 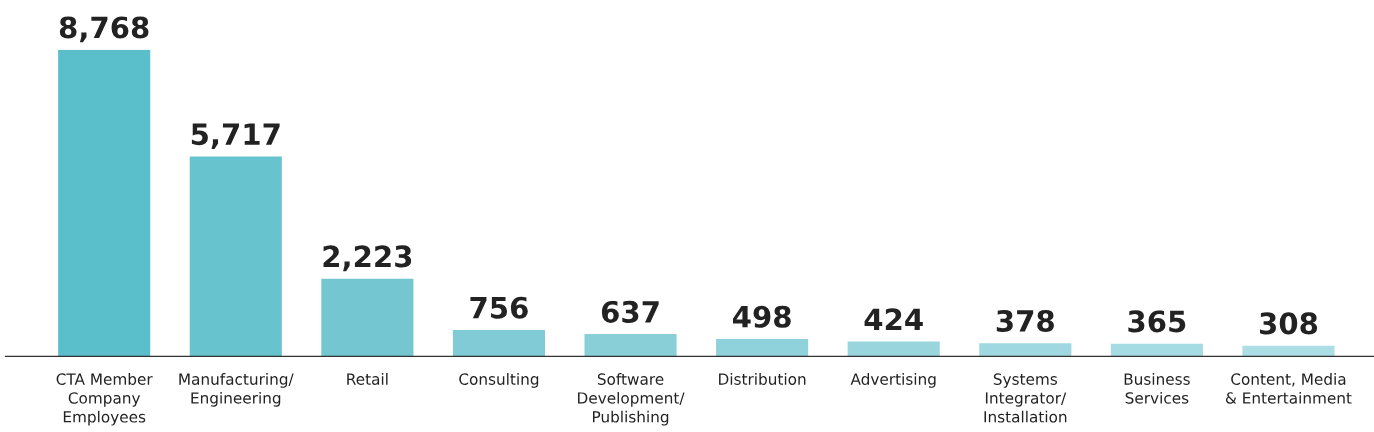 I want to click on x-tick-label: Manufacturing/ Engineering, so click(x=236, y=390).